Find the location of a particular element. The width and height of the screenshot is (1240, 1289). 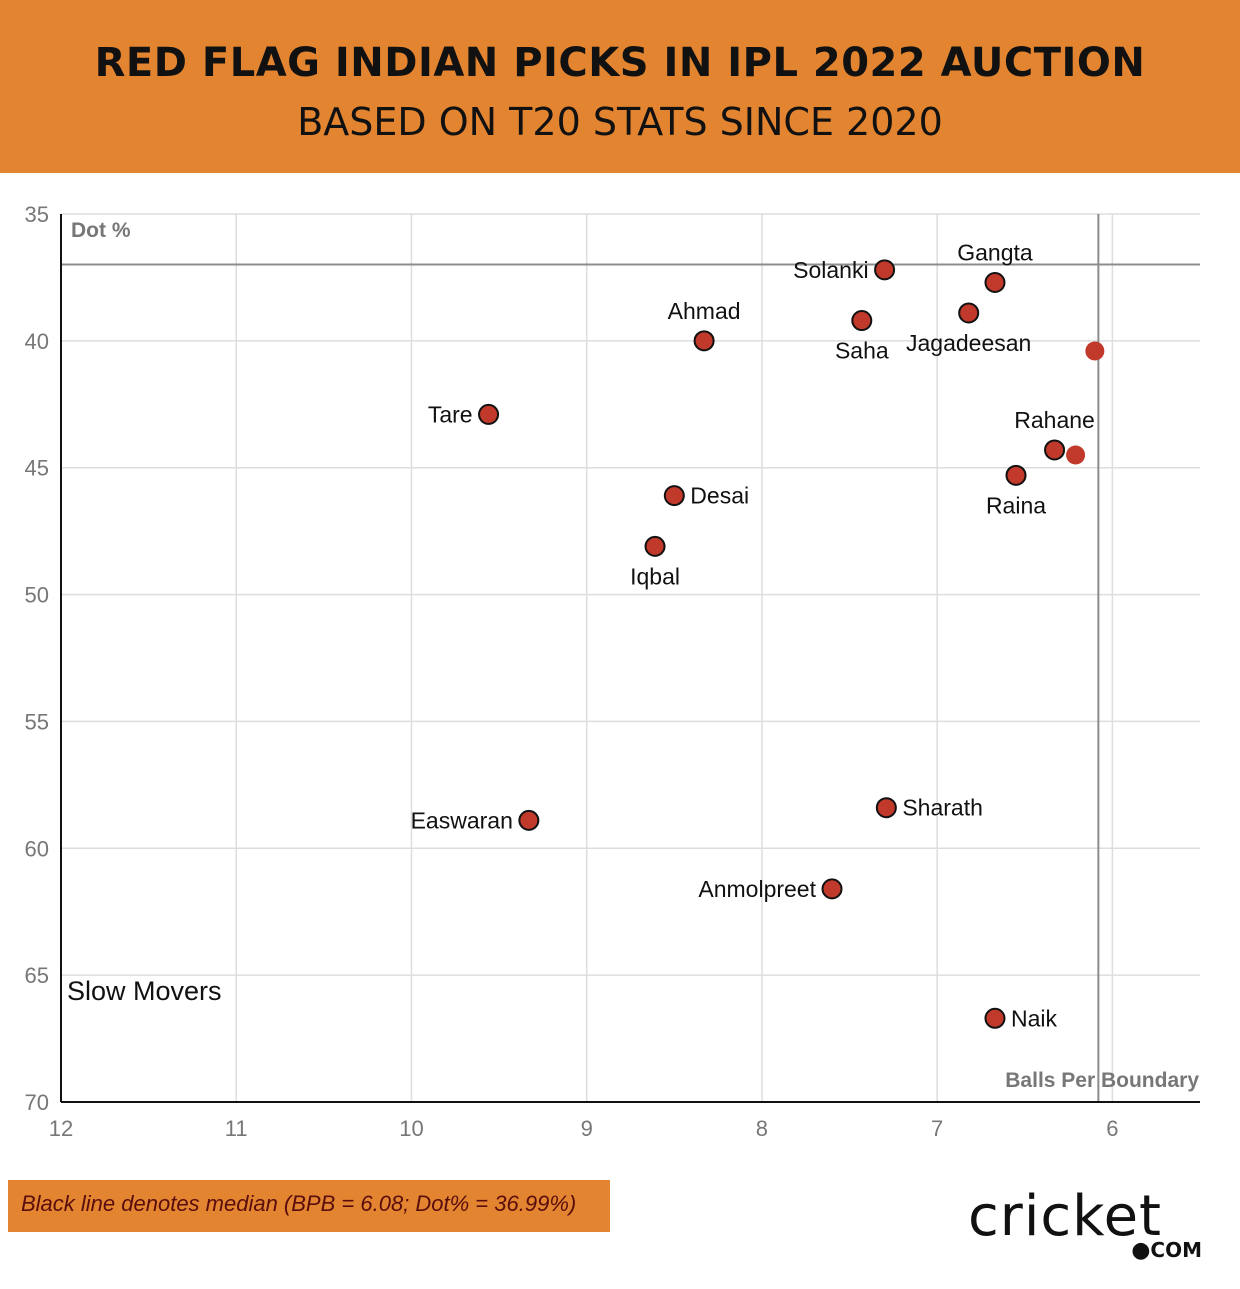

y-tick-label: 70 is located at coordinates (37, 1102).